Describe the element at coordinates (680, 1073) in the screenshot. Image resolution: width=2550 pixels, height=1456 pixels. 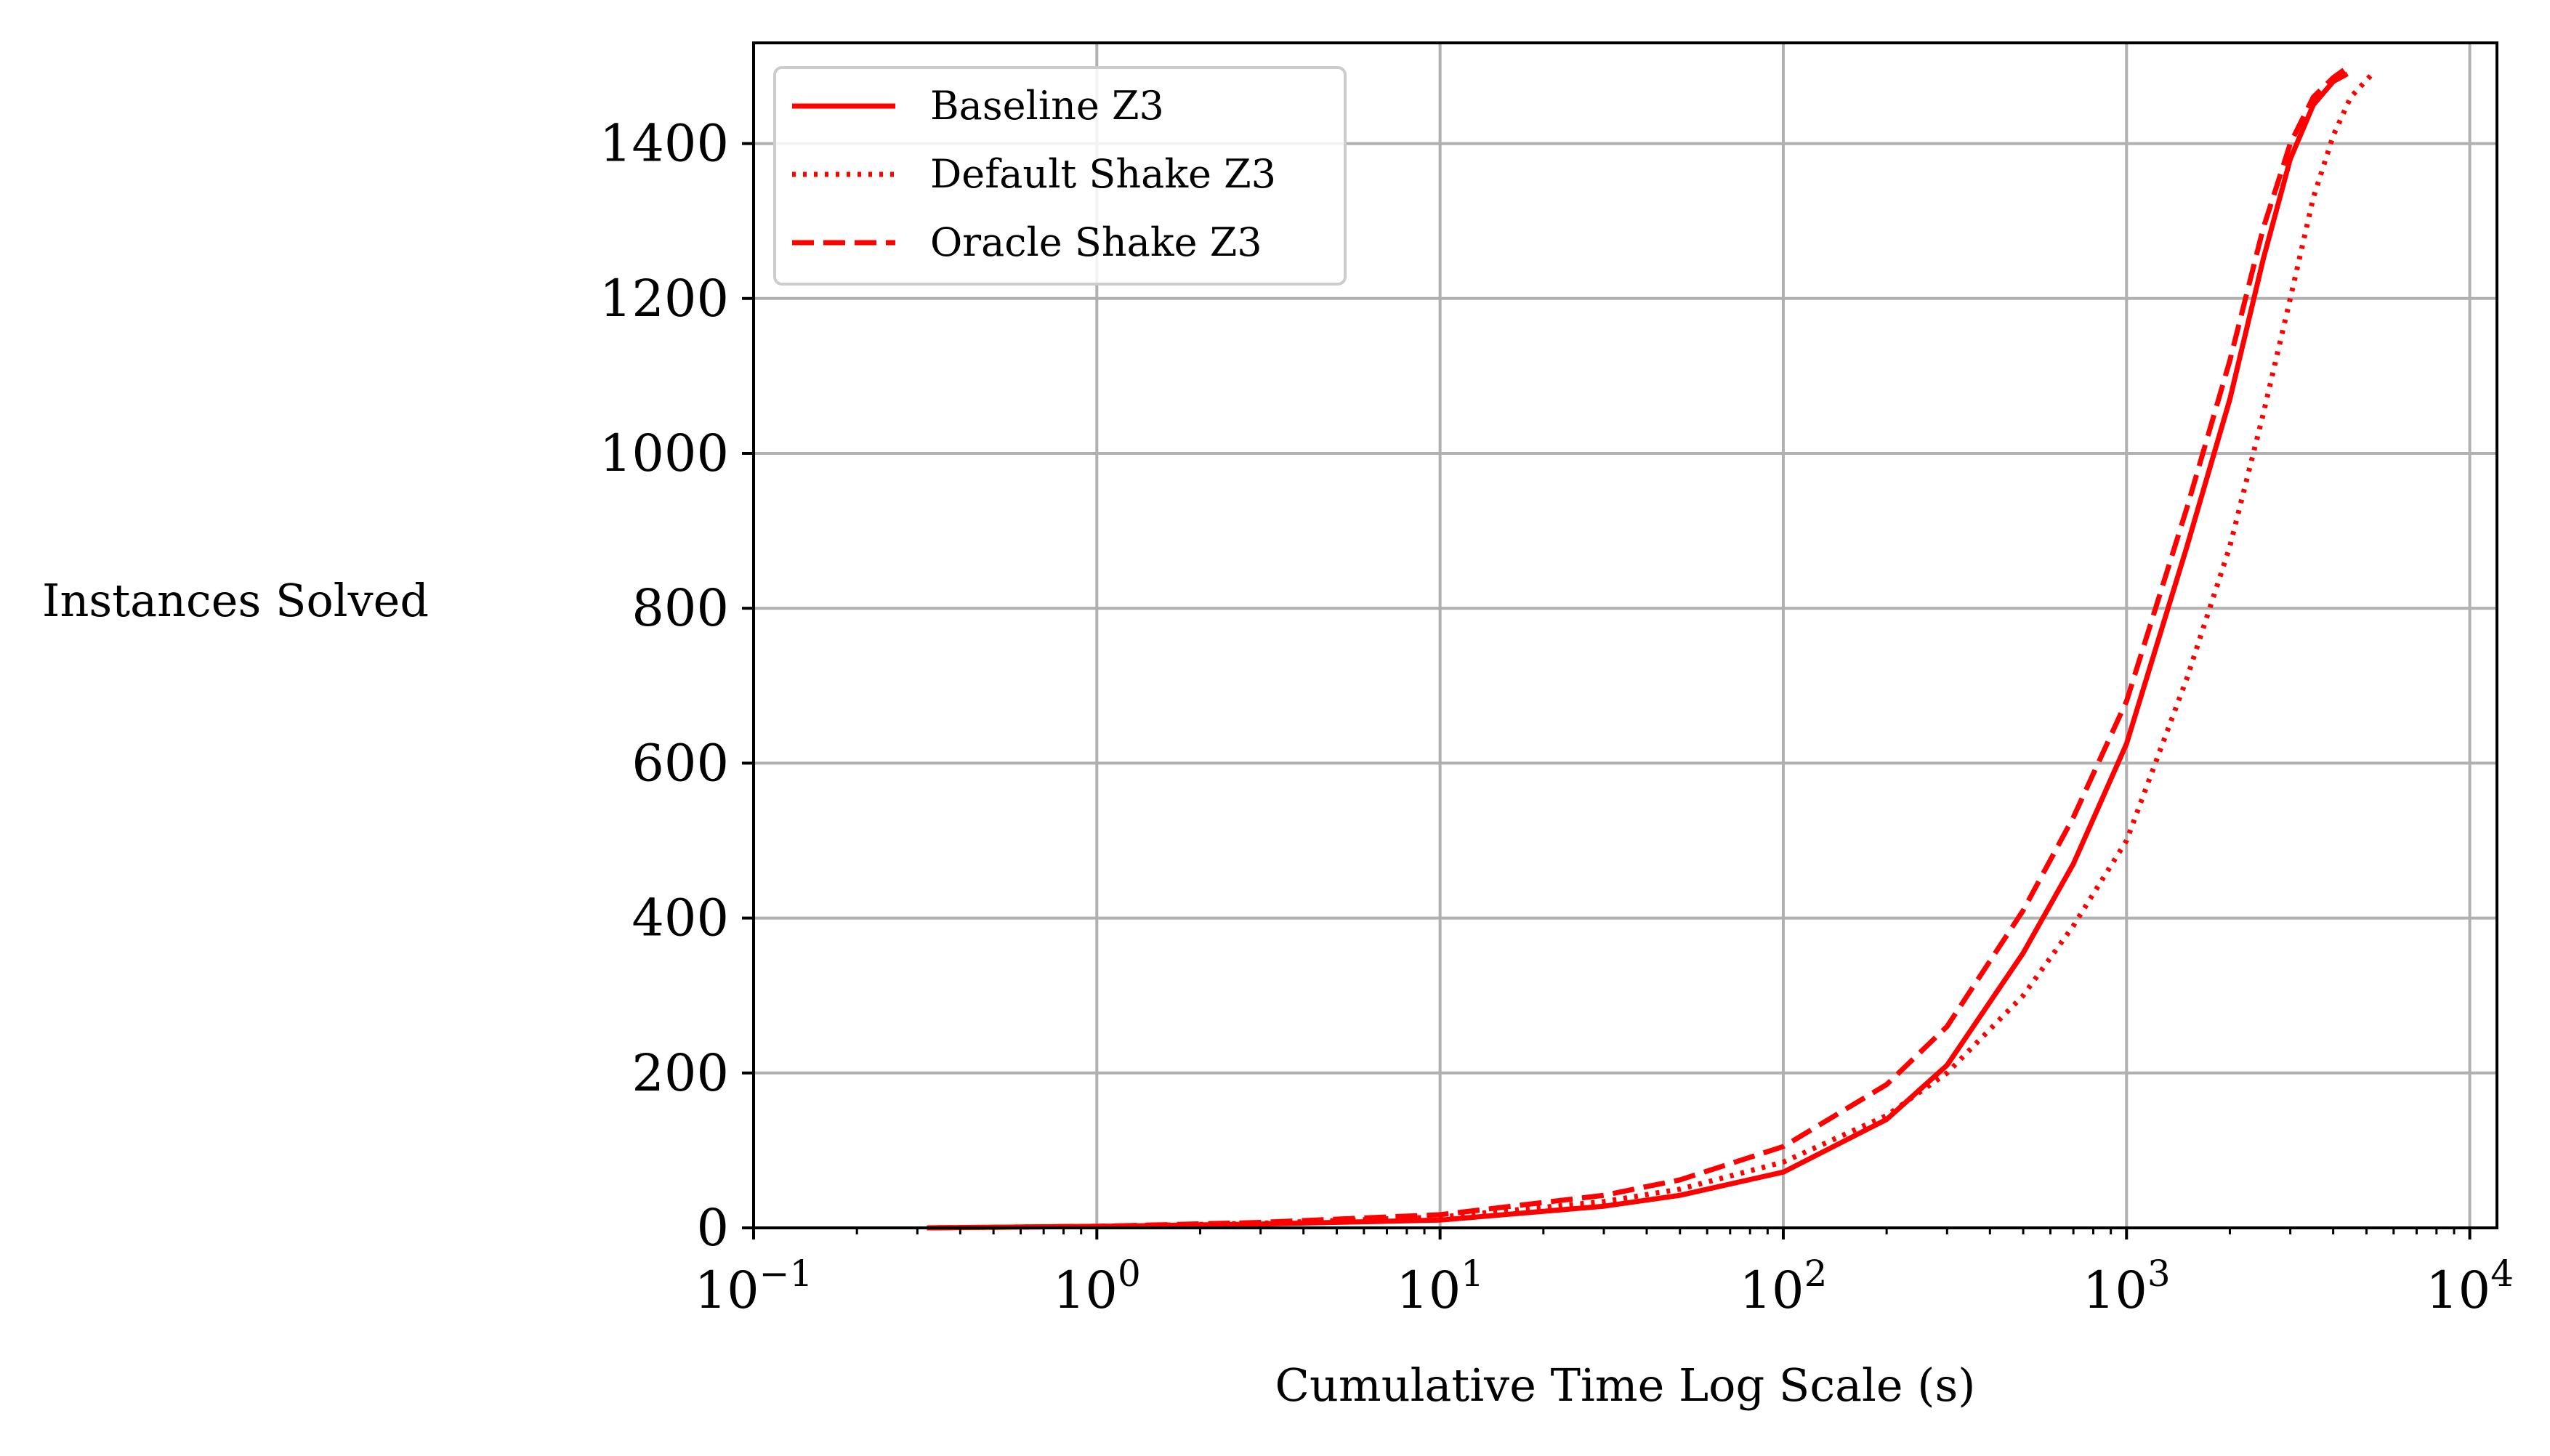
I see `y-tick-label: 200` at that location.